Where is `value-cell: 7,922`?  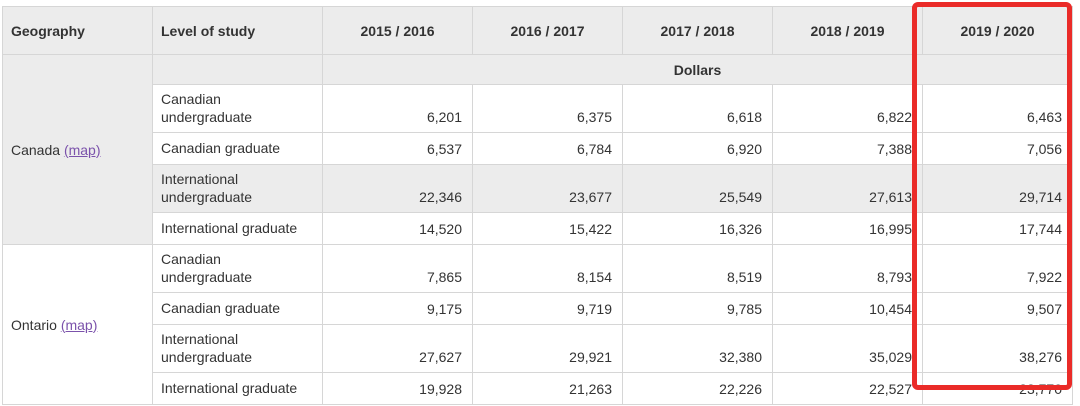
value-cell: 7,922 is located at coordinates (997, 268).